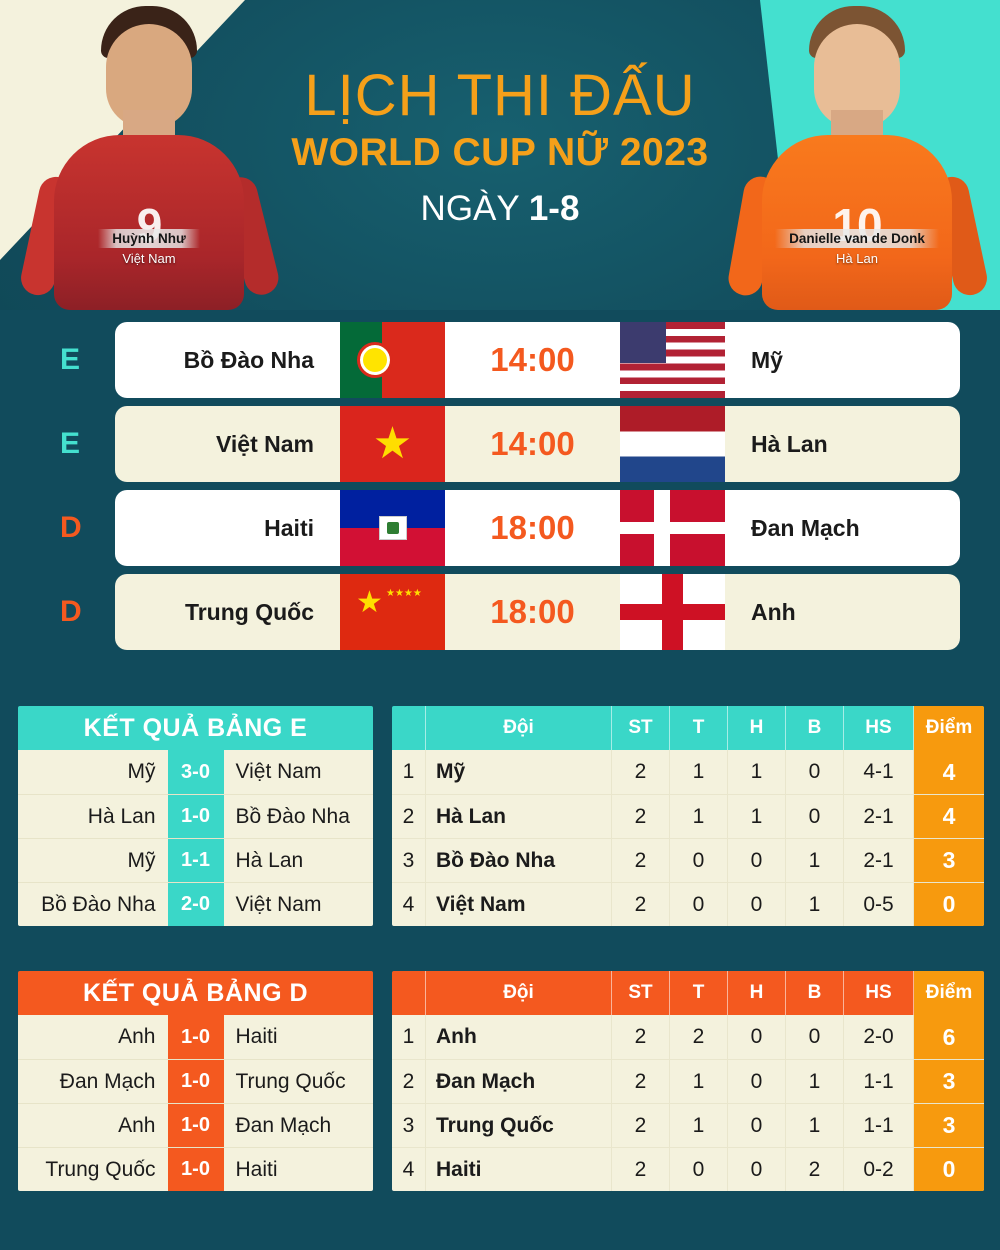  Describe the element at coordinates (672, 528) in the screenshot. I see `flag-denmark-icon` at that location.